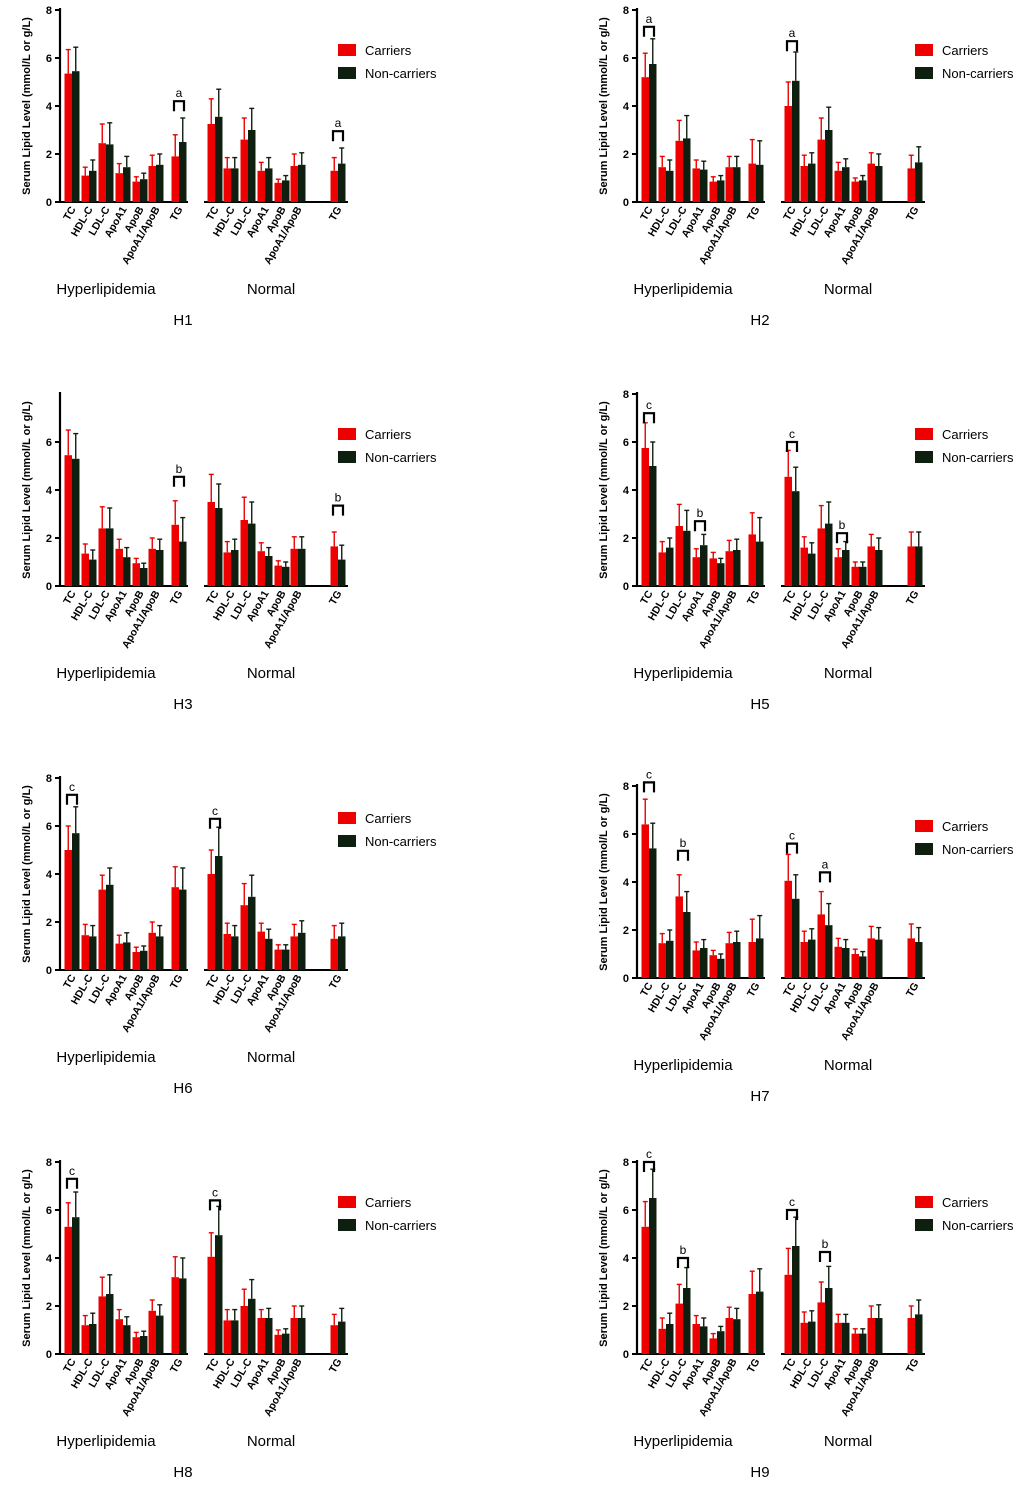  What do you see at coordinates (182, 320) in the screenshot?
I see `panel-label: H1` at bounding box center [182, 320].